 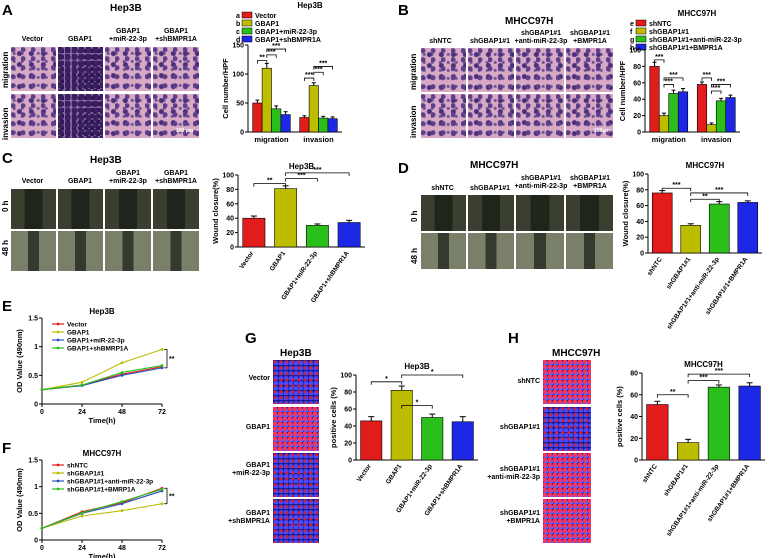 I want to click on scale-bar-label: 100μm, so click(x=602, y=131).